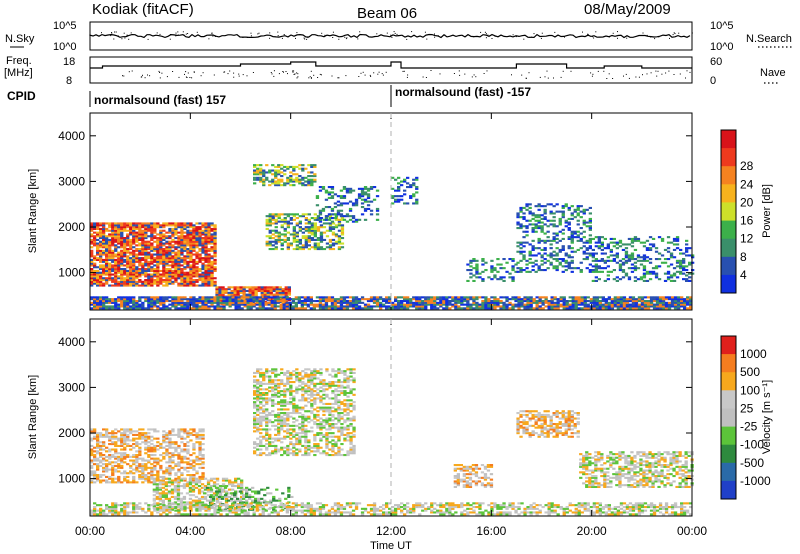 This screenshot has height=554, width=800. What do you see at coordinates (627, 9) in the screenshot?
I see `date-title: 08/May/2009` at bounding box center [627, 9].